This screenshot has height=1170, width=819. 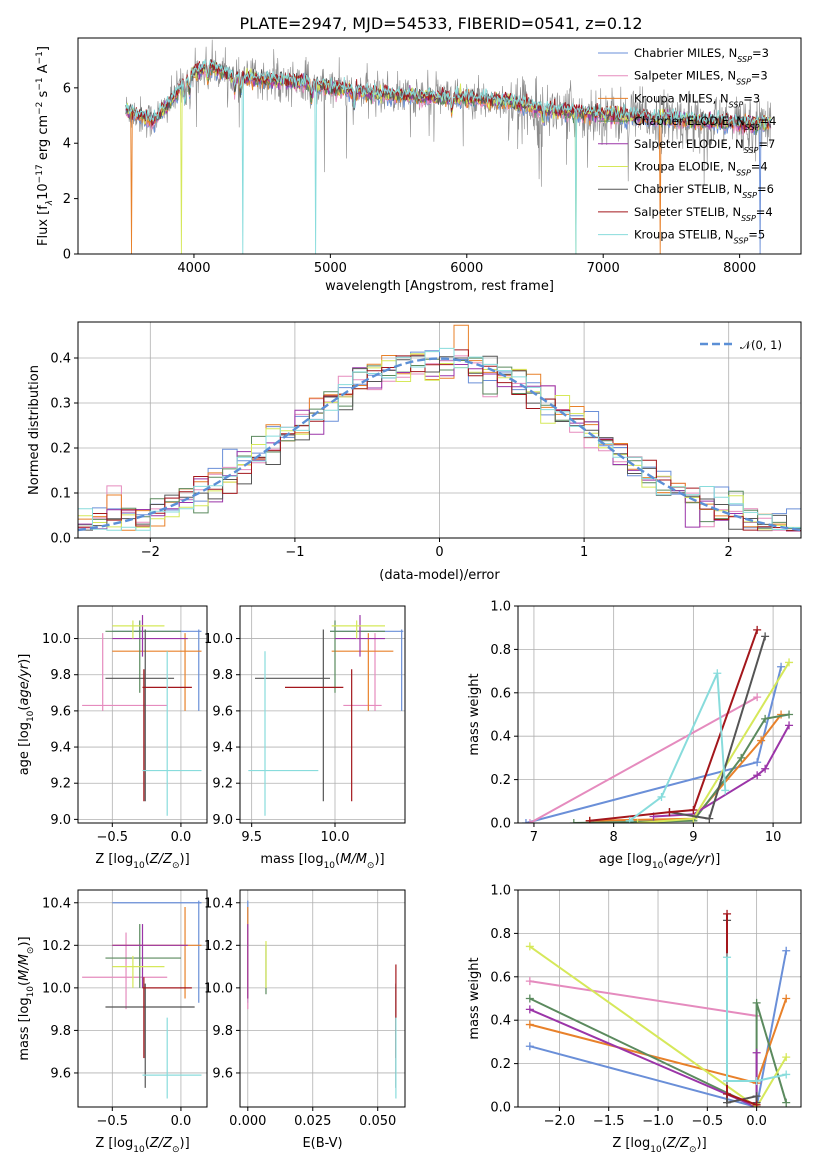 What do you see at coordinates (322, 1143) in the screenshot?
I see `x-axis-label: E(B-V)` at bounding box center [322, 1143].